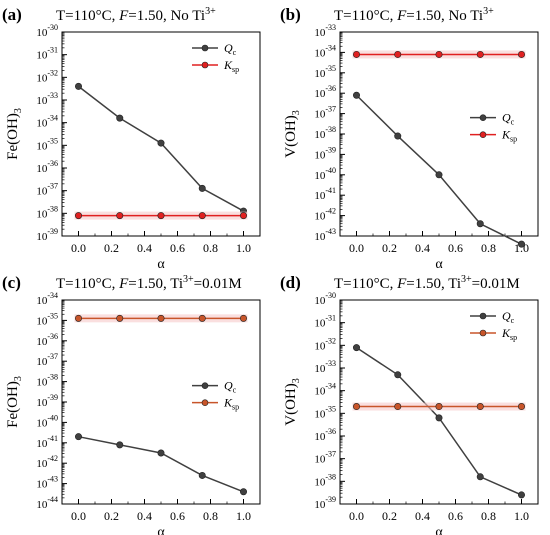  Describe the element at coordinates (79, 216) in the screenshot. I see `point-ksp: Ksp α=0 → 10^-38.1` at that location.